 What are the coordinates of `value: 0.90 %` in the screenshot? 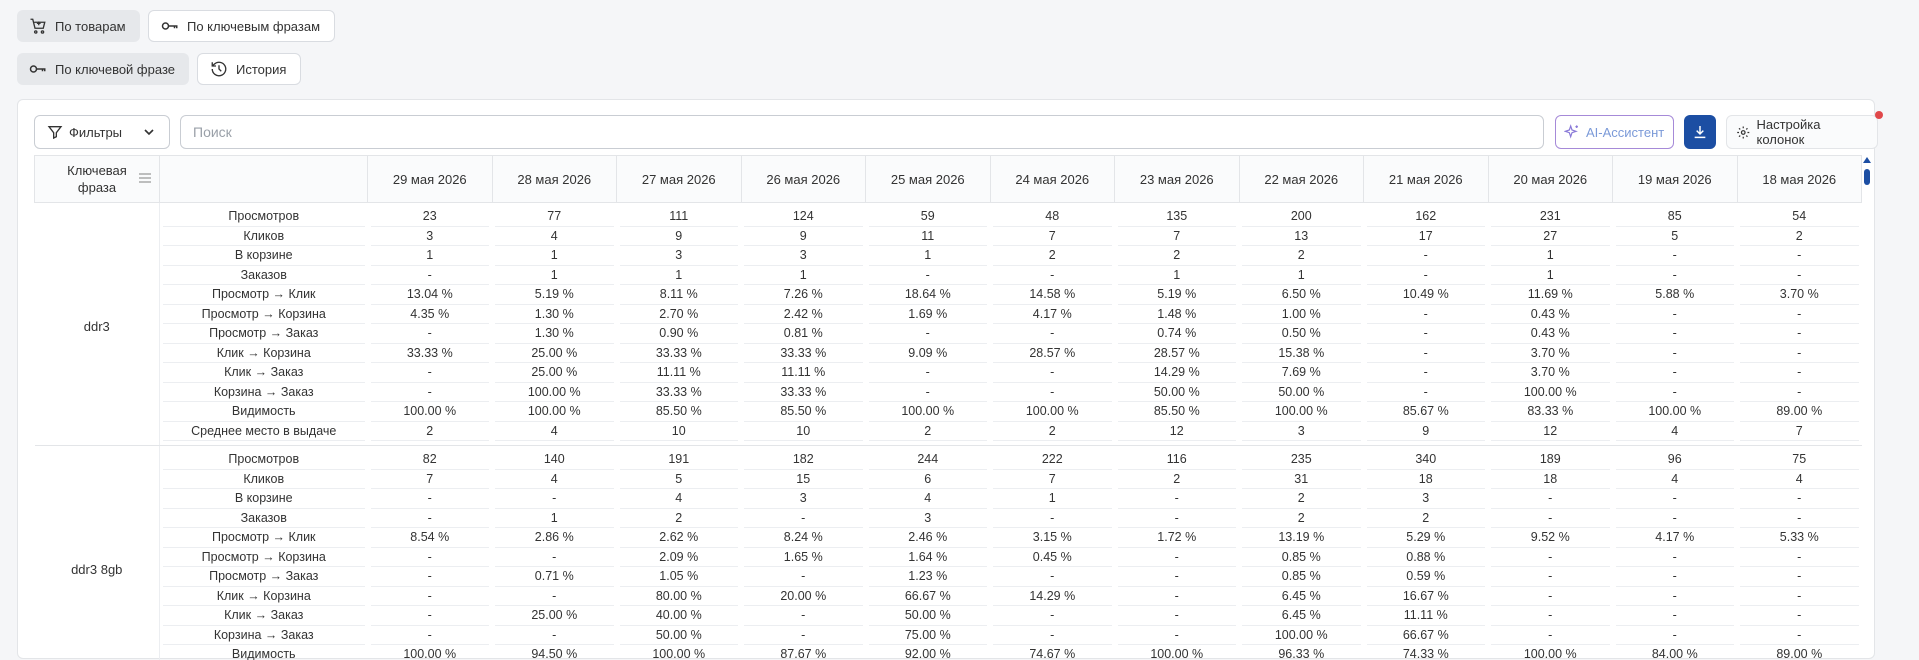 It's located at (679, 334).